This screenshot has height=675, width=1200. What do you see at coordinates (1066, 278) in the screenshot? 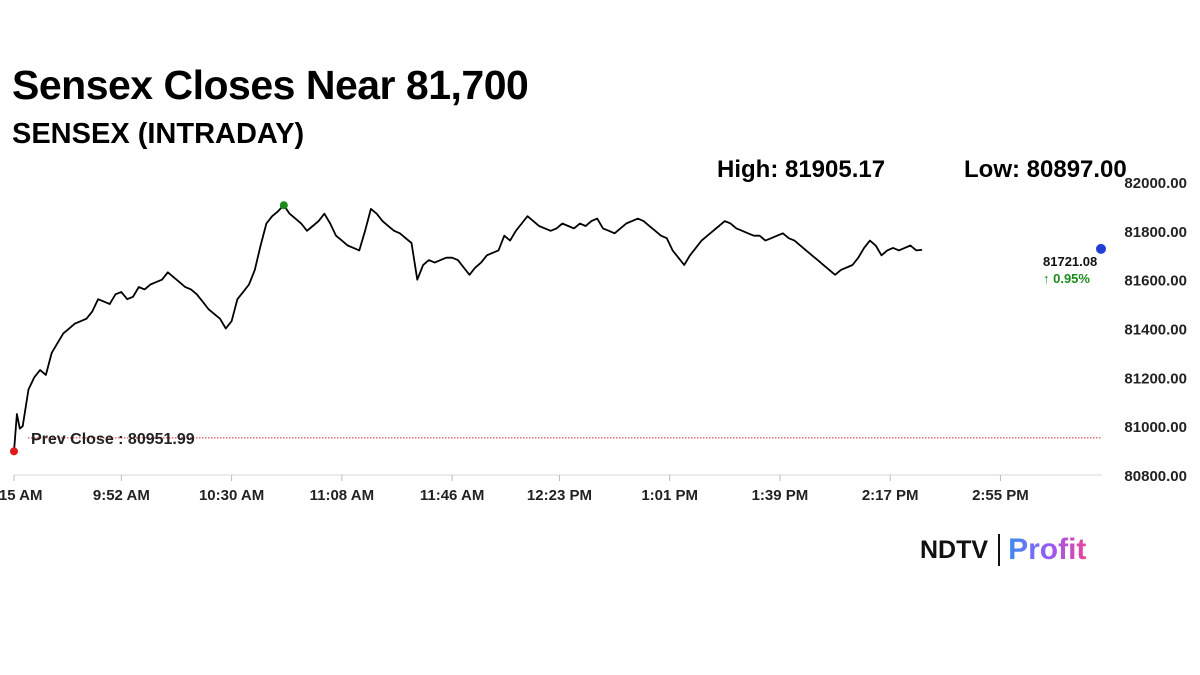
I see `change-label: ↑ 0.95%` at bounding box center [1066, 278].